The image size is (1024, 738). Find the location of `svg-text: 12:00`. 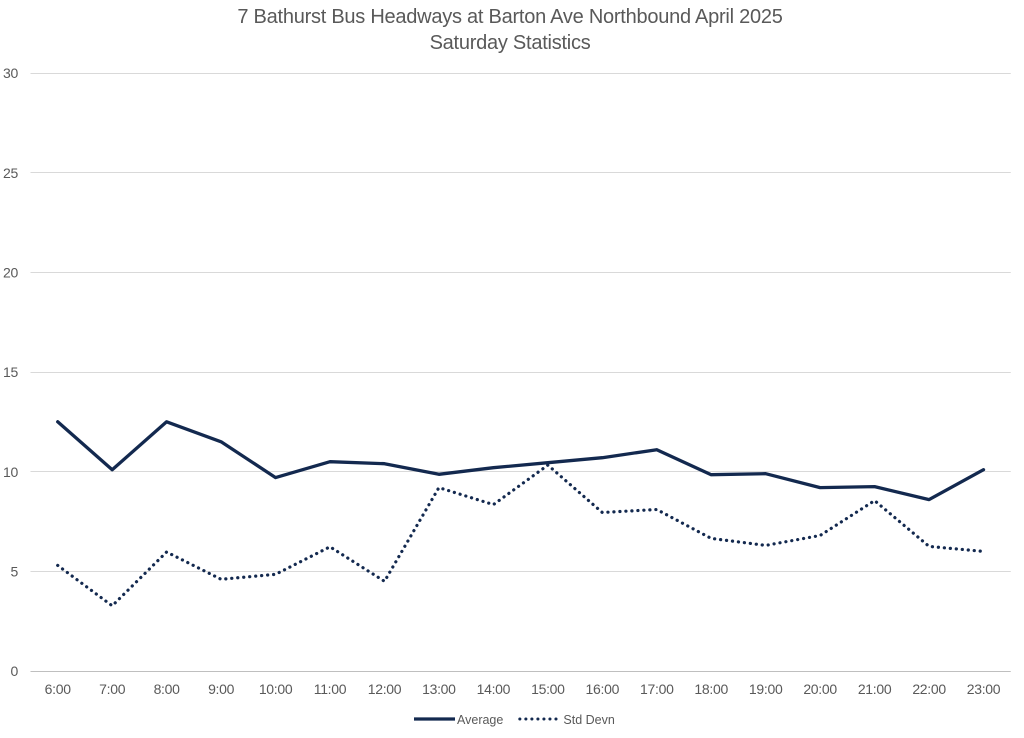

svg-text: 12:00 is located at coordinates (385, 689).